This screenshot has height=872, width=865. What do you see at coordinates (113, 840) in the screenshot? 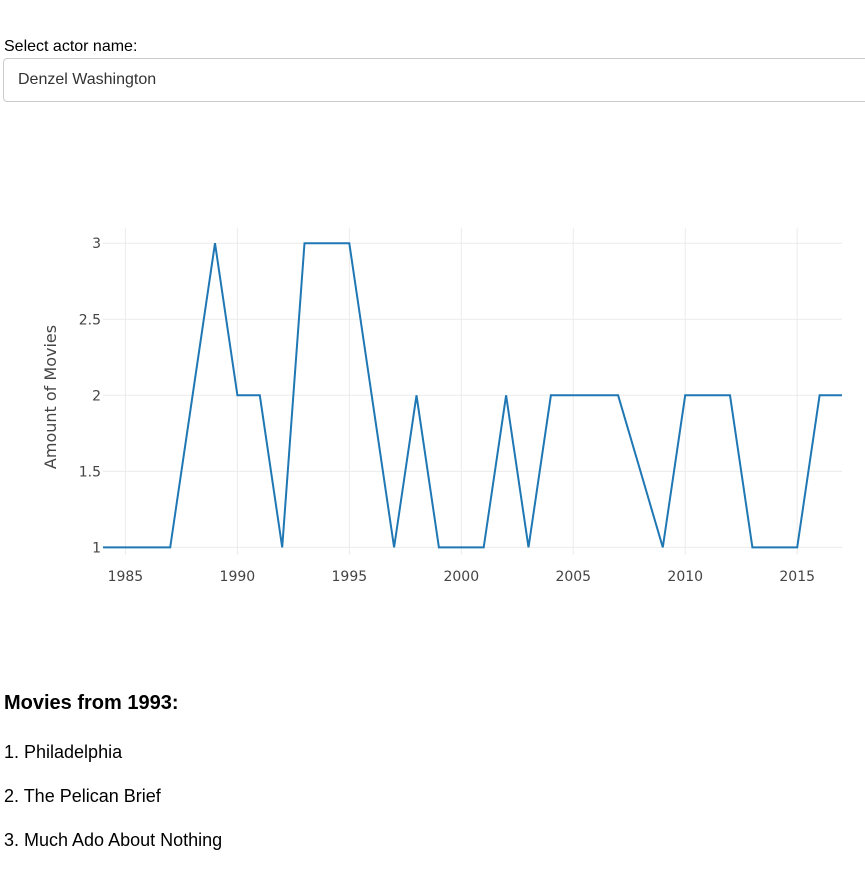
I see `movie-item: 3. Much Ado About Nothing` at bounding box center [113, 840].